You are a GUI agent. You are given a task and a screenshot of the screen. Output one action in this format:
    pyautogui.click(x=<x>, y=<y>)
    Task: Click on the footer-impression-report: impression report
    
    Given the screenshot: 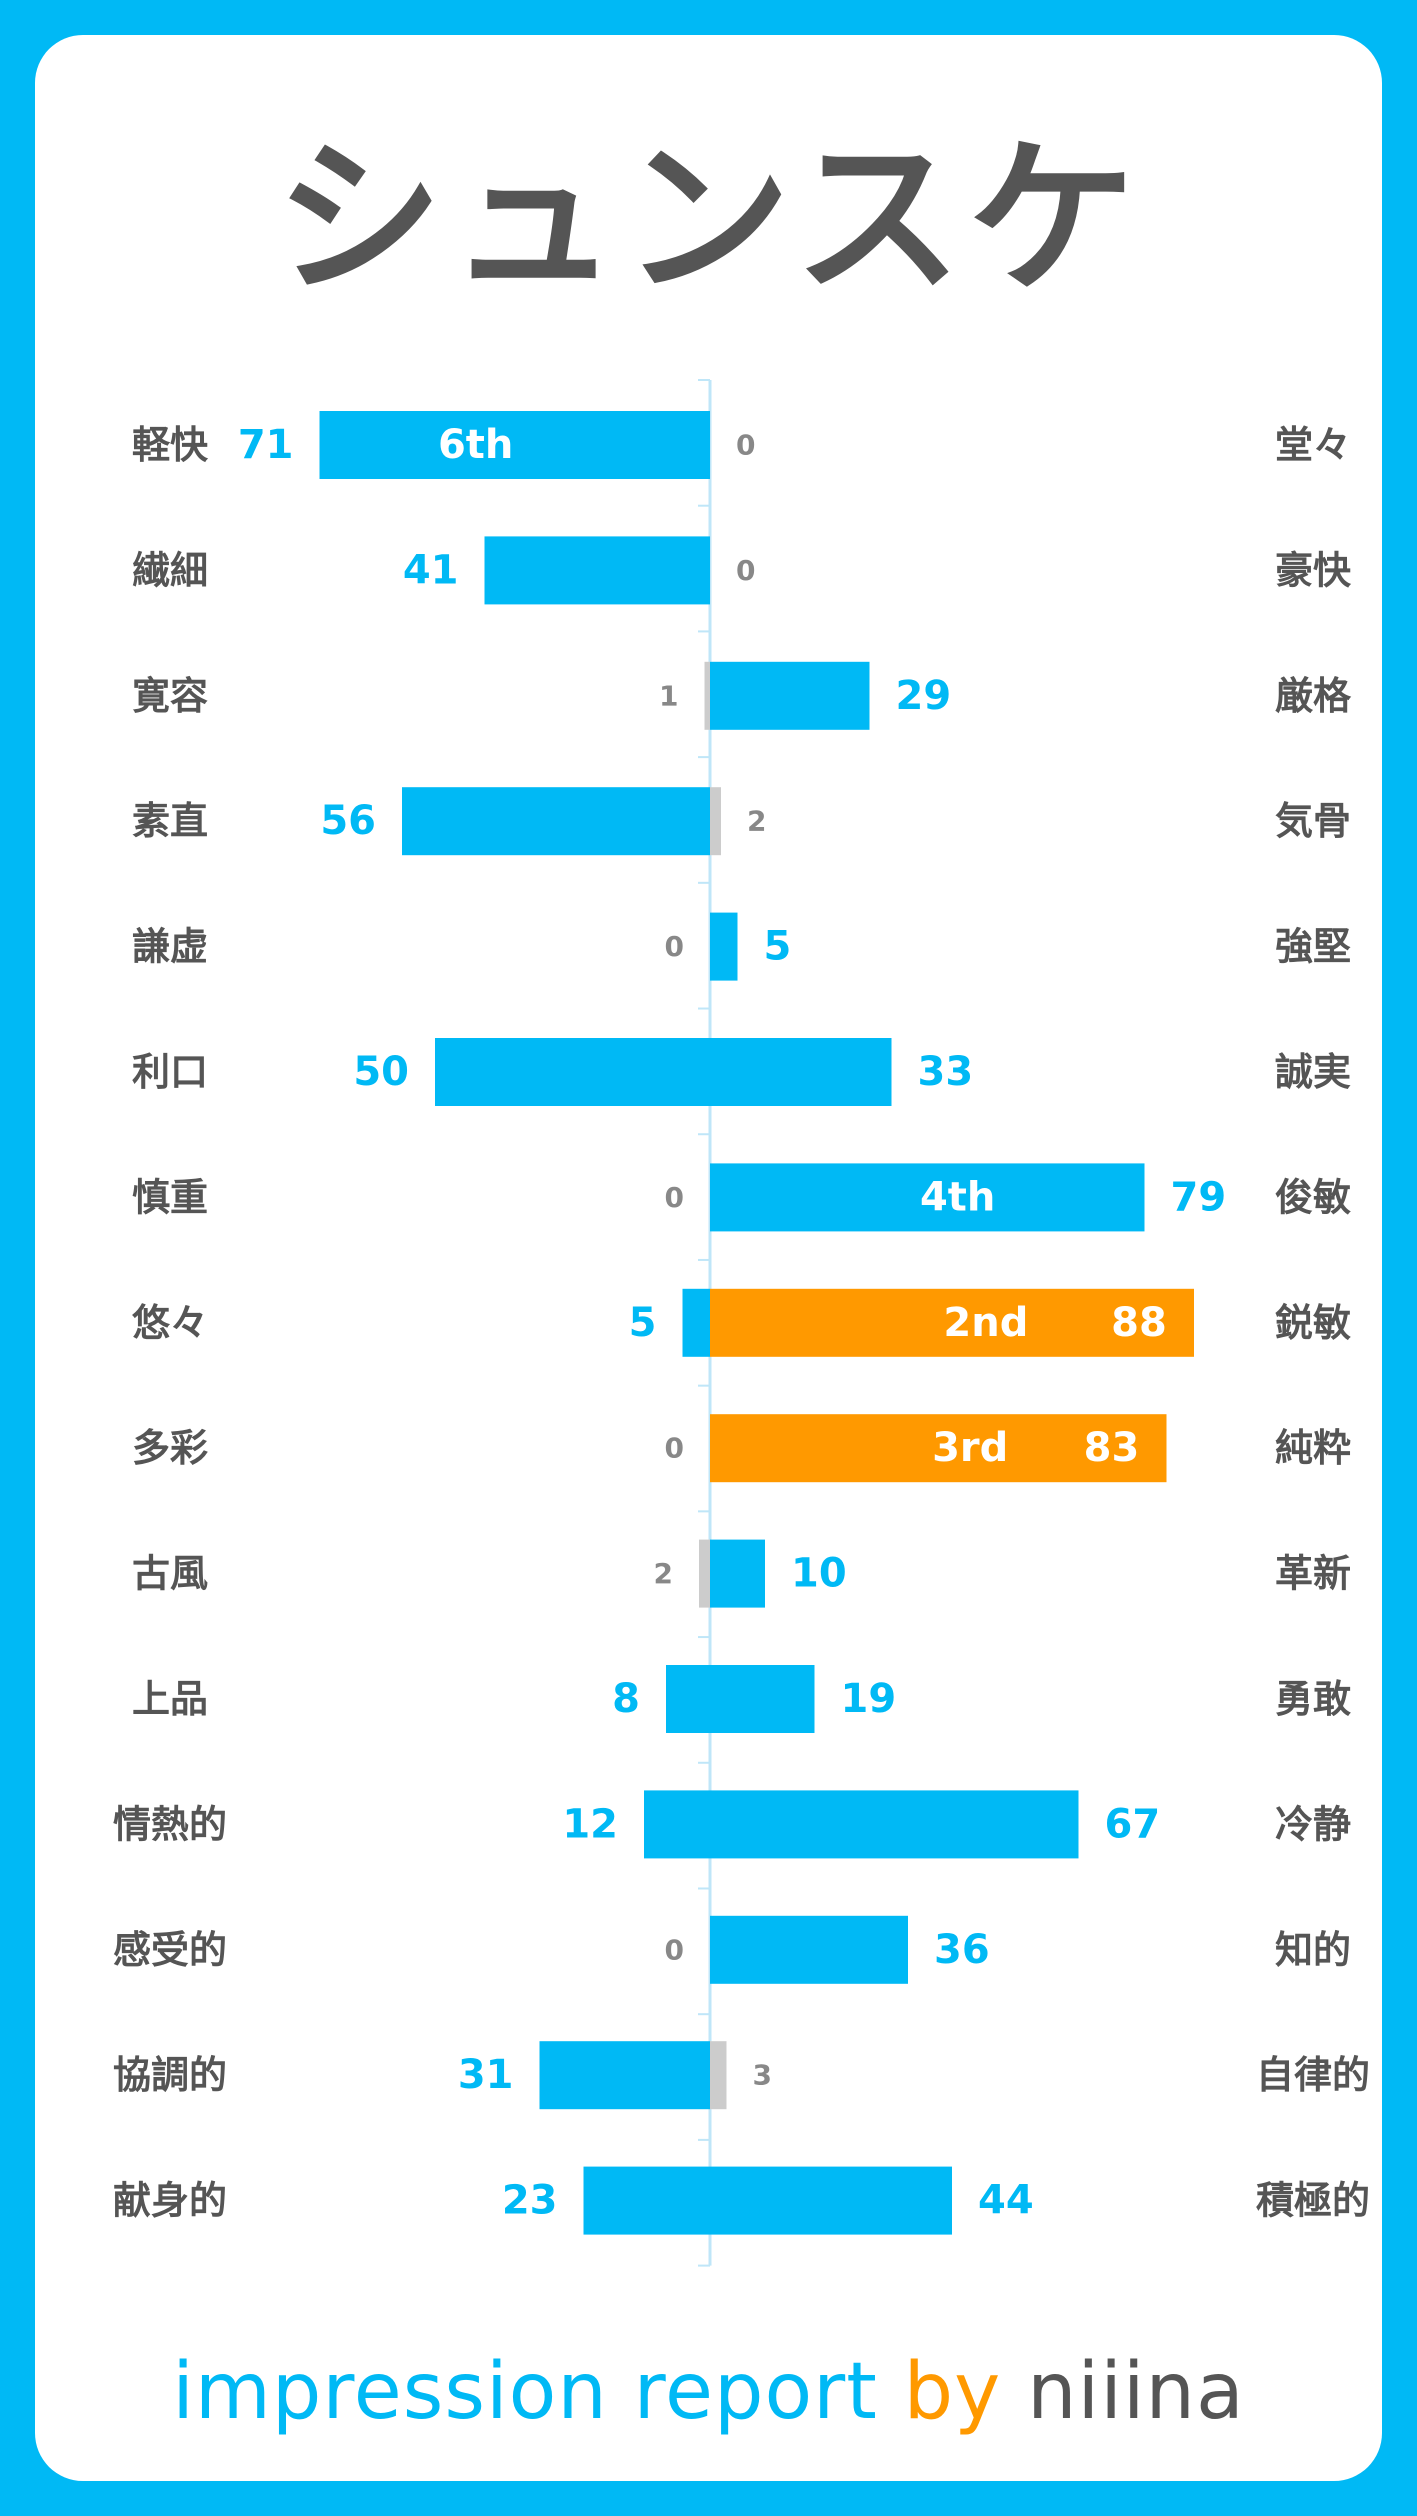 What is the action you would take?
    pyautogui.click(x=525, y=2392)
    